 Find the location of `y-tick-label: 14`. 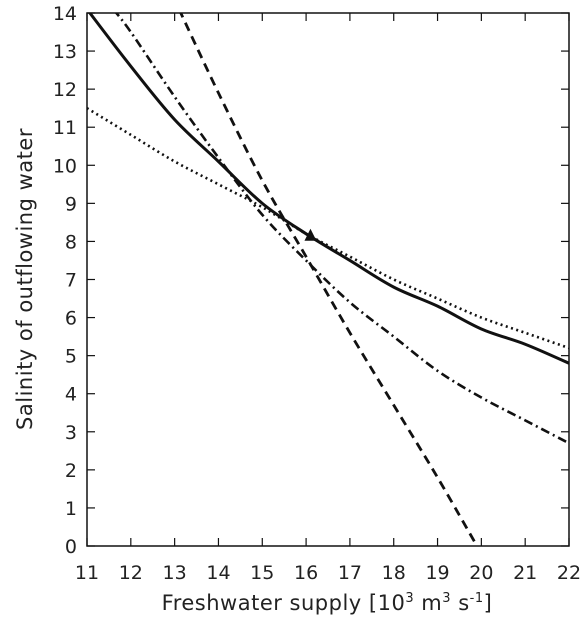

y-tick-label: 14 is located at coordinates (65, 14).